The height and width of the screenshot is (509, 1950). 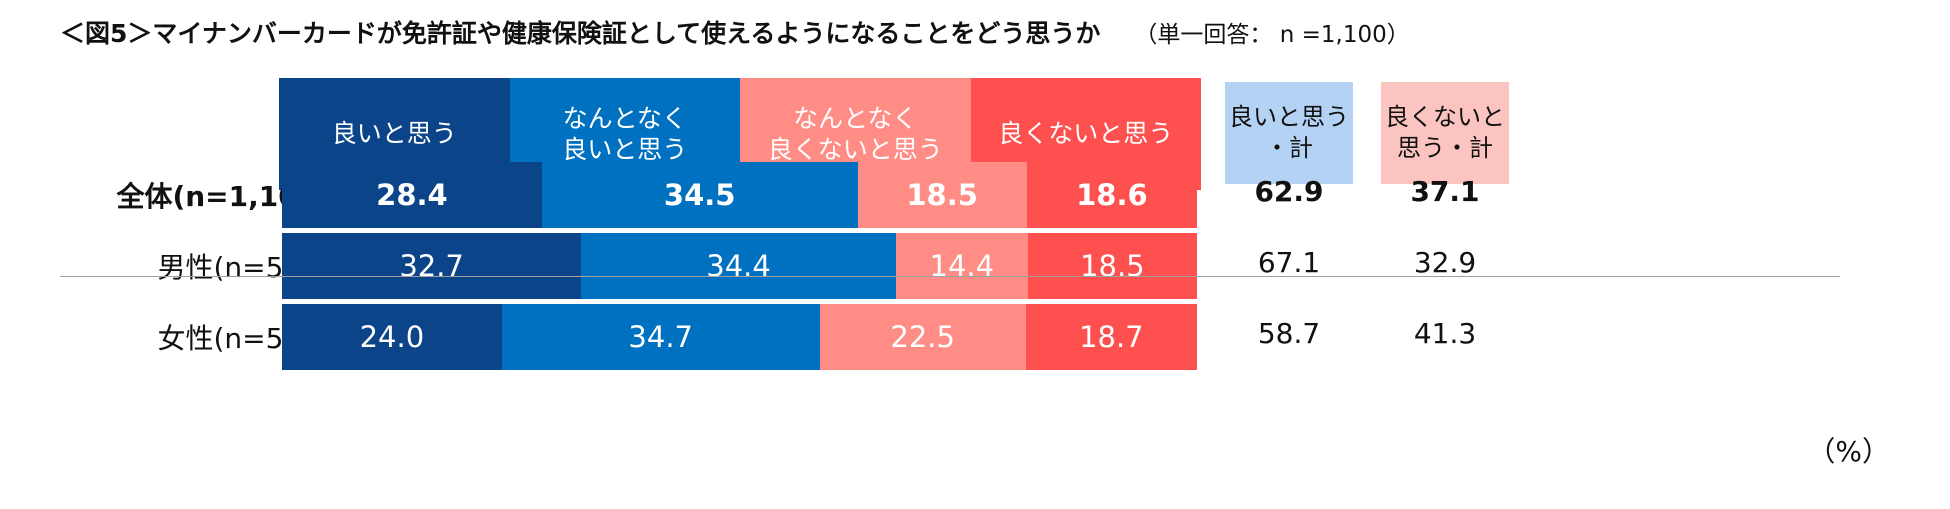 What do you see at coordinates (1848, 451) in the screenshot?
I see `unit-label: （%）` at bounding box center [1848, 451].